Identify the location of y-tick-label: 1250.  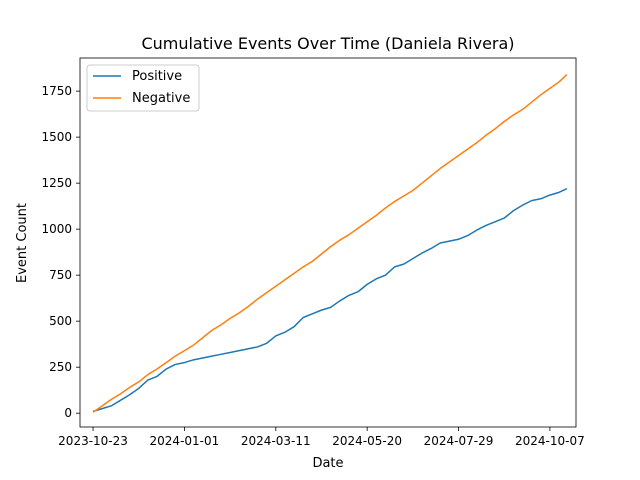
(56, 183).